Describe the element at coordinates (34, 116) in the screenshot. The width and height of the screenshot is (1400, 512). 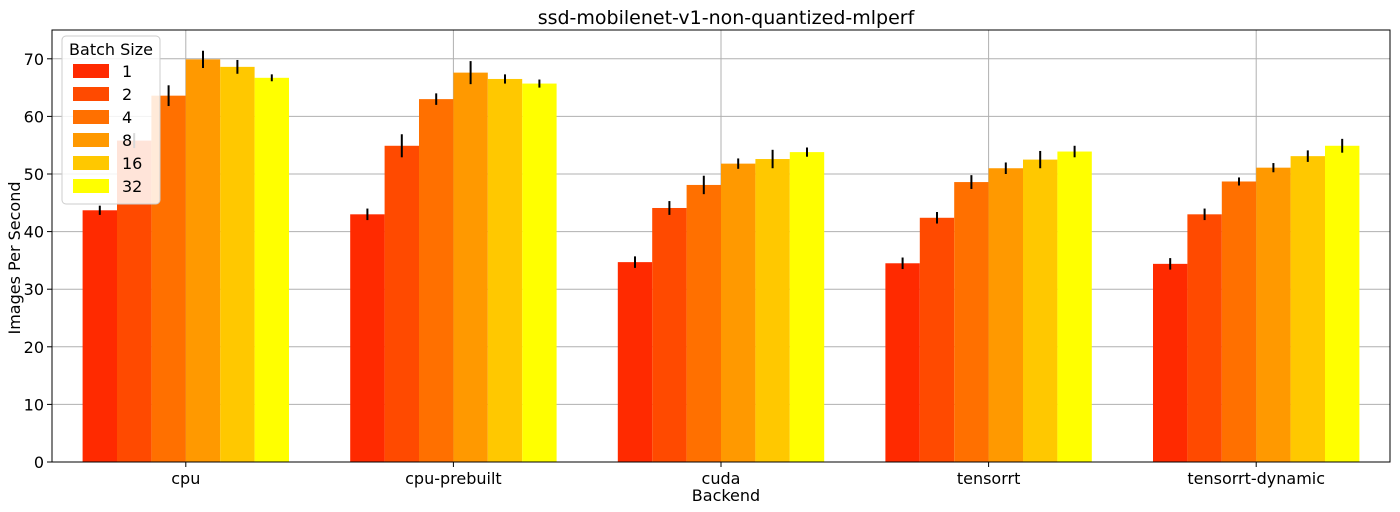
I see `y-tick-label: 60` at that location.